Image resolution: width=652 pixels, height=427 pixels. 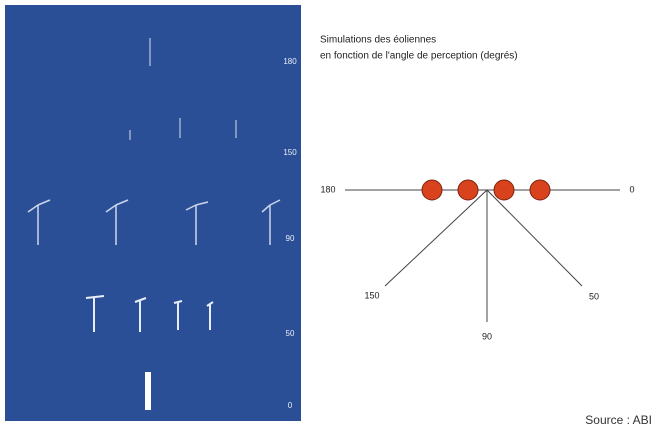 What do you see at coordinates (594, 296) in the screenshot?
I see `diagram-label: 50` at bounding box center [594, 296].